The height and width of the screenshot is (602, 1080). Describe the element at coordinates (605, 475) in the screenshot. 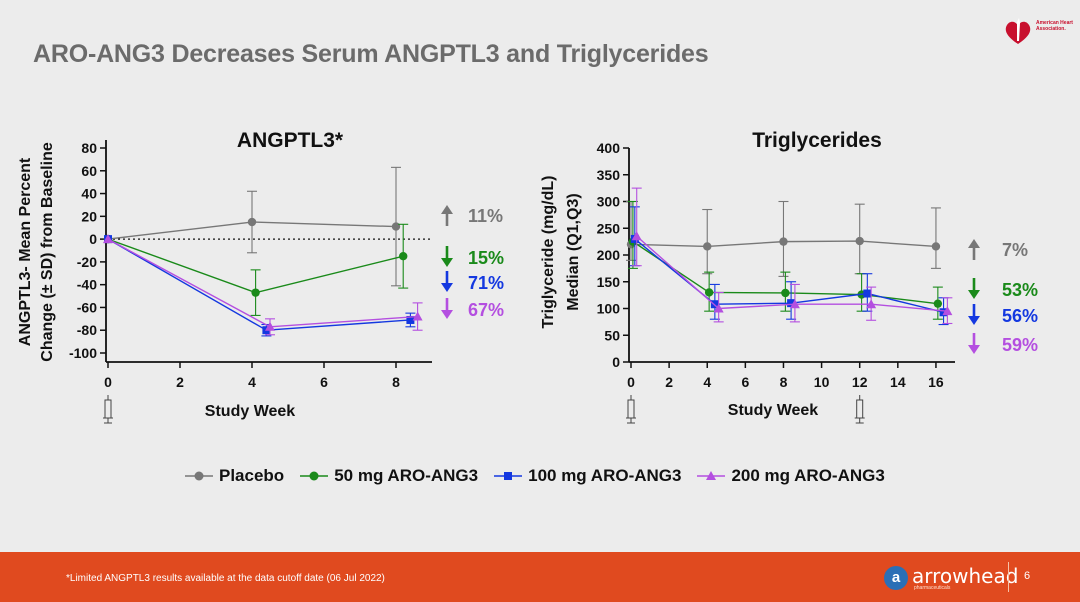

I see `legend-label: 100 mg ARO-ANG3` at that location.